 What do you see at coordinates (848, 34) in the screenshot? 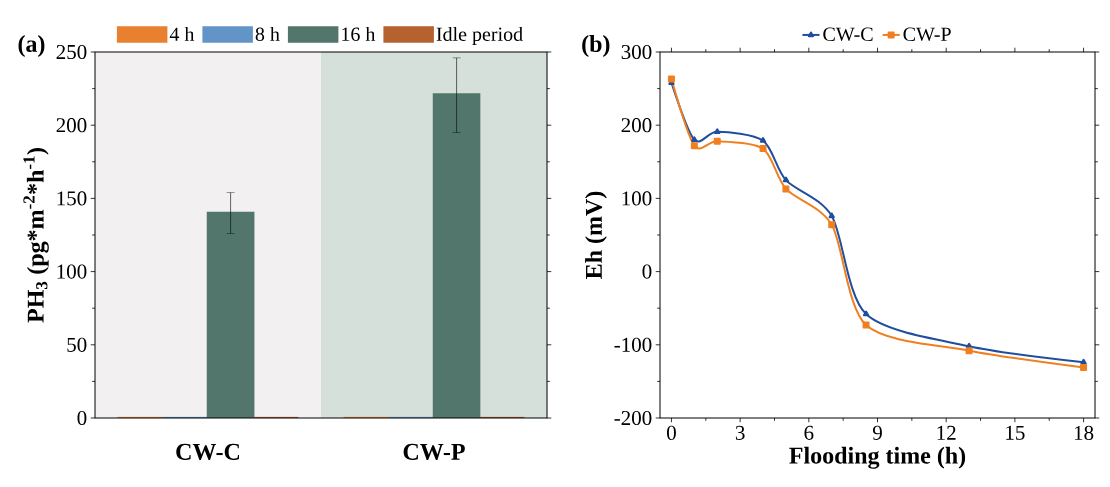
I see `legend-label: CW-C` at bounding box center [848, 34].